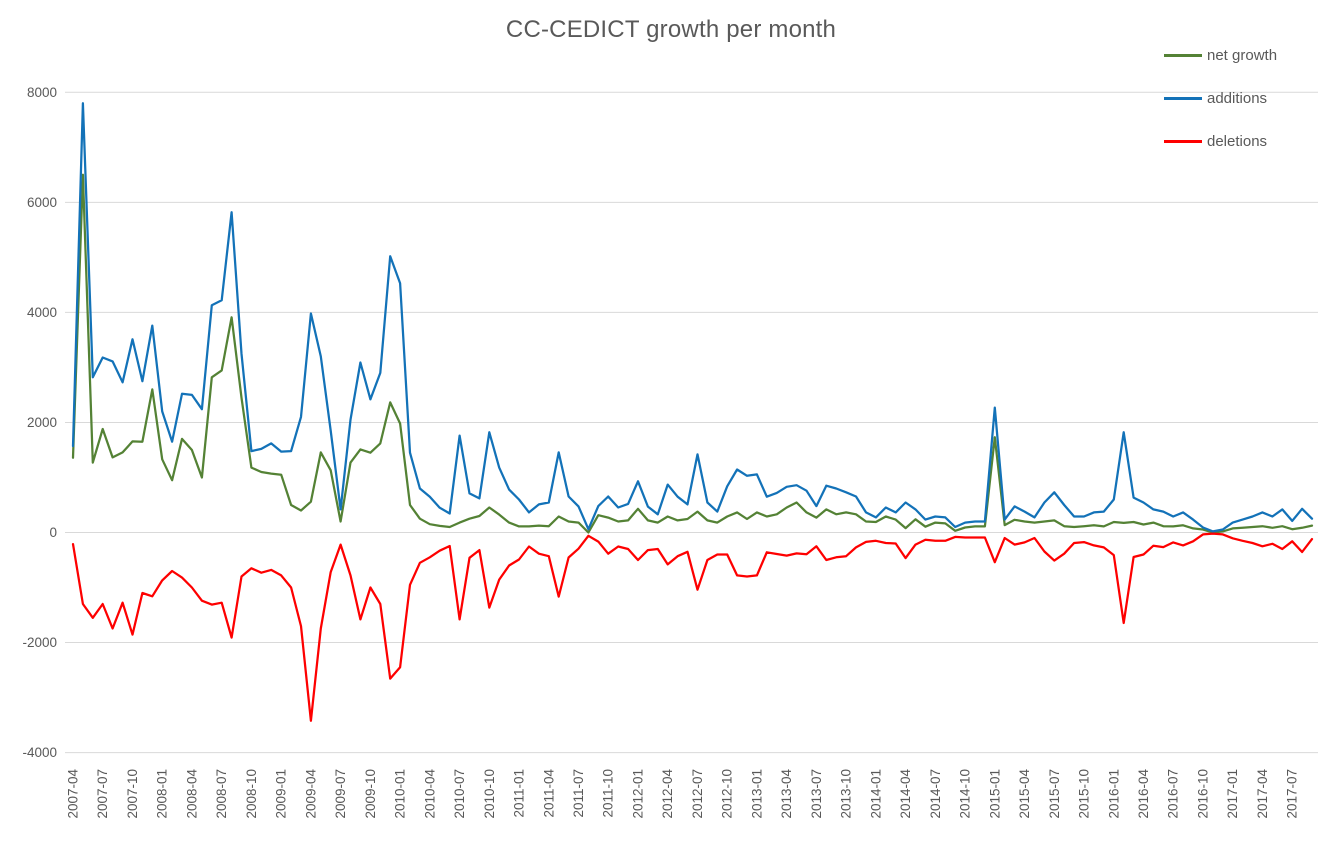  Describe the element at coordinates (162, 794) in the screenshot. I see `x-axis-label: 2008-01` at that location.